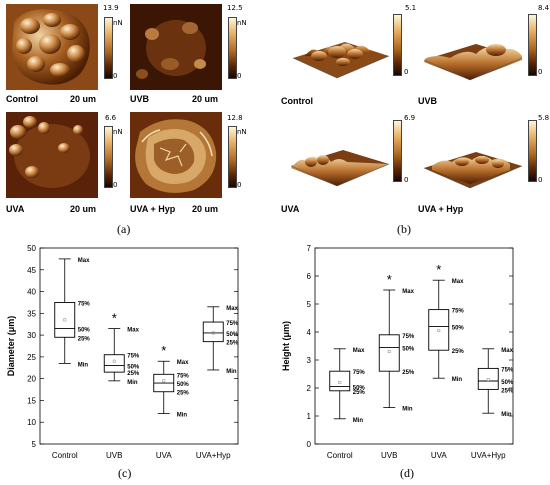  Describe the element at coordinates (31, 313) in the screenshot. I see `y-tick-label-6: 35` at that location.